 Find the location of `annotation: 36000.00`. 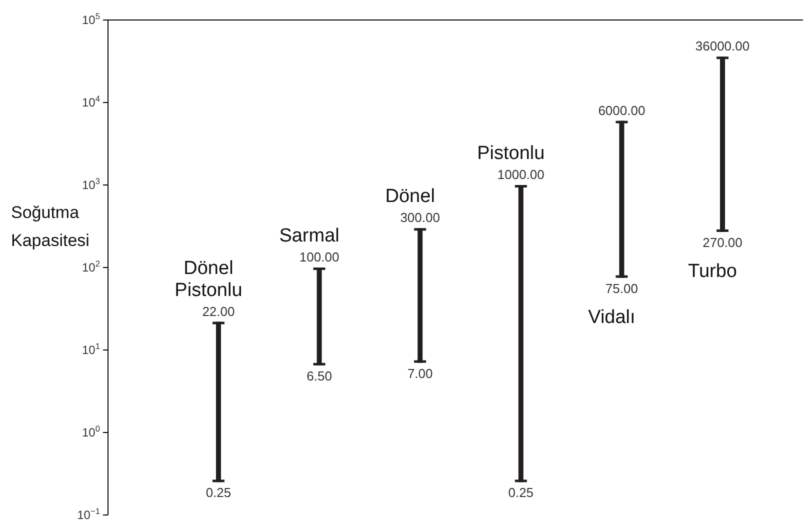

annotation: 36000.00 is located at coordinates (722, 46).